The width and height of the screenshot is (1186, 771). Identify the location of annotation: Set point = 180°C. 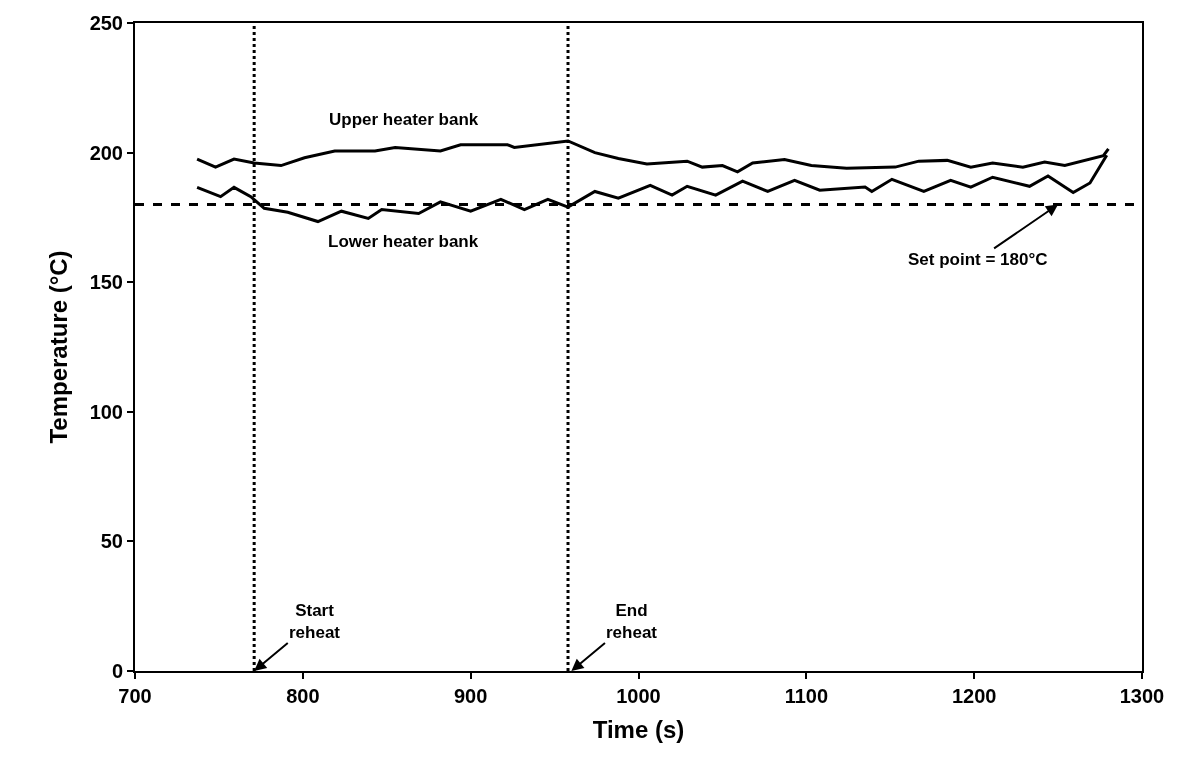
(978, 259).